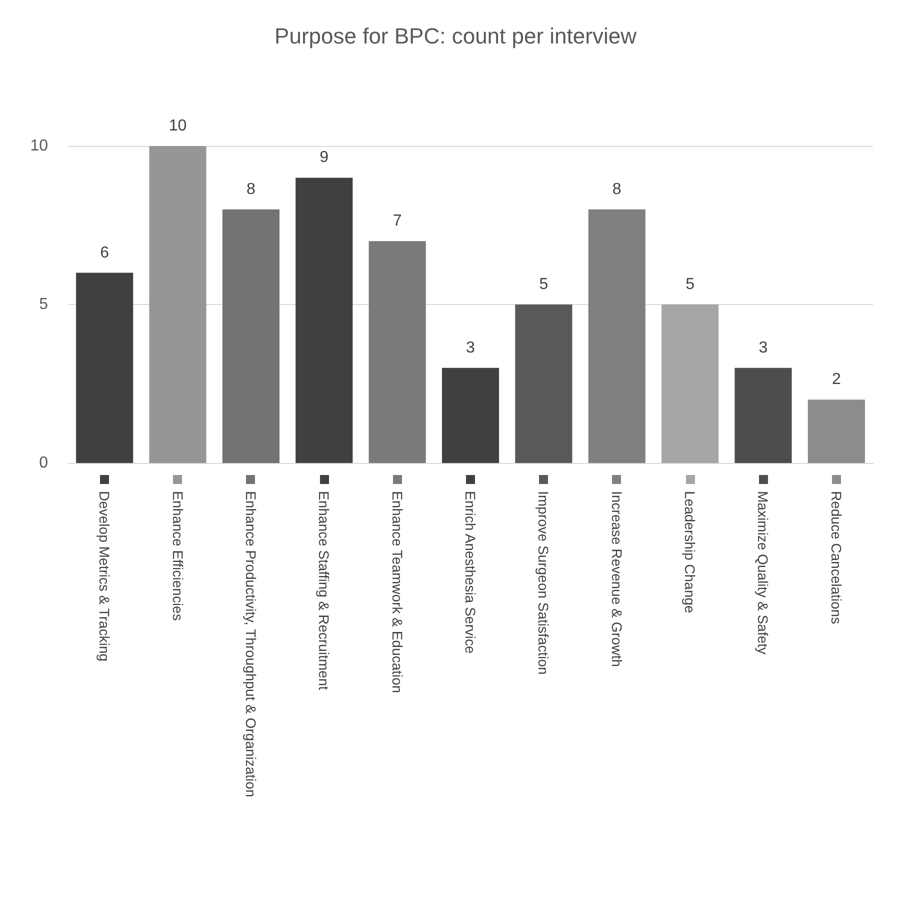  What do you see at coordinates (250, 644) in the screenshot?
I see `x-tick-label: Enhance Productivity, Throughput & Organization` at bounding box center [250, 644].